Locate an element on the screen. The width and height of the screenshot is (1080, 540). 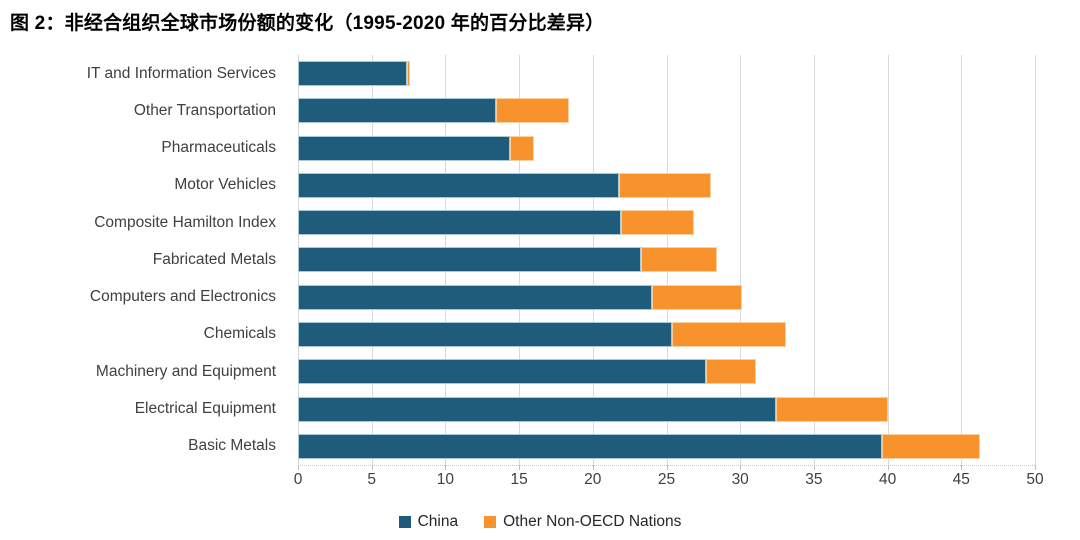
category-label: Composite Hamilton Index is located at coordinates (185, 222).